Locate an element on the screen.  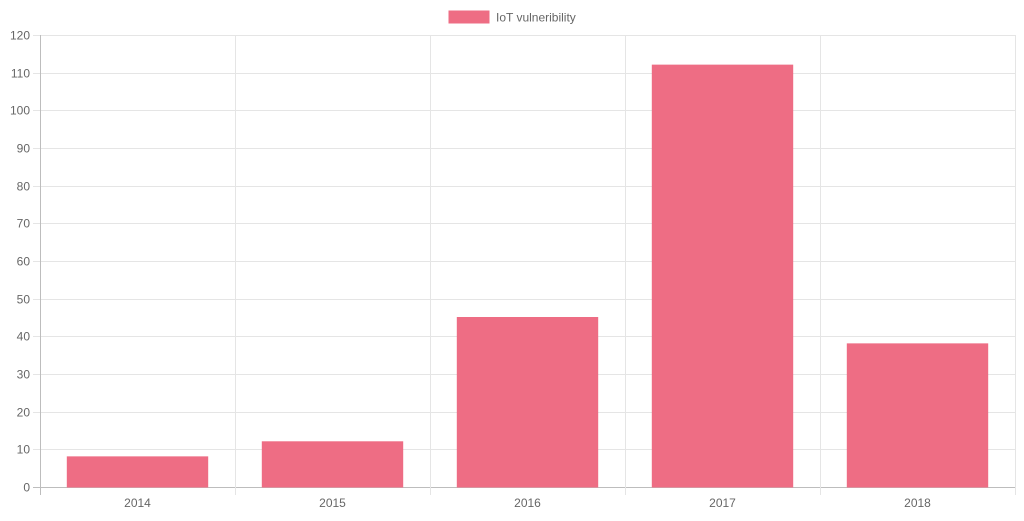
x-tick-label: 2017 is located at coordinates (722, 503).